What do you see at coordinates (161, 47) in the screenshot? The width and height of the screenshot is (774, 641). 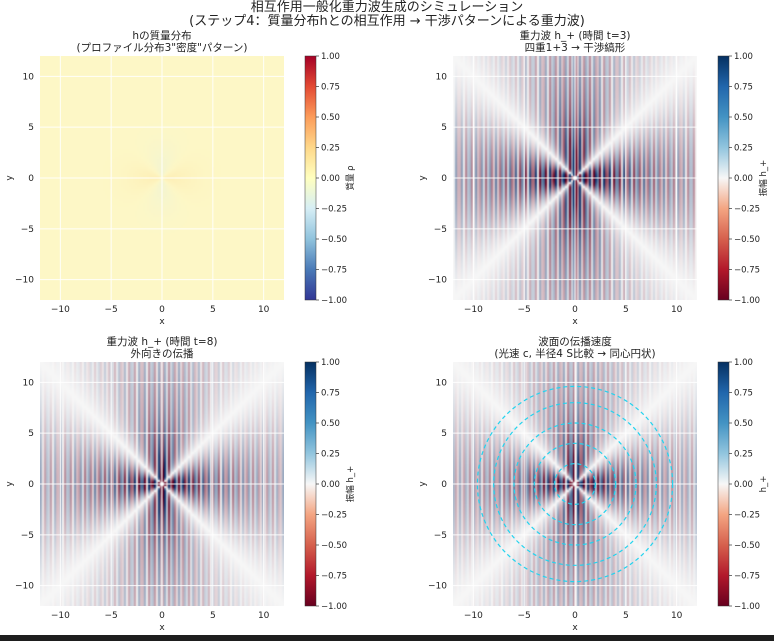 I see `panel-subtitle: (プロファイル分布3"密度"パターン)` at bounding box center [161, 47].